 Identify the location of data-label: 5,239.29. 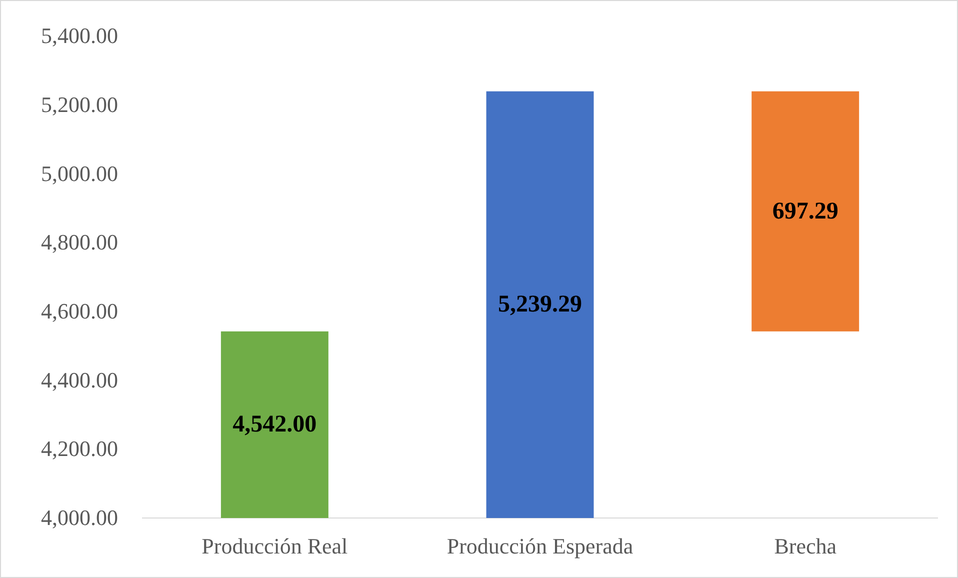
(540, 305).